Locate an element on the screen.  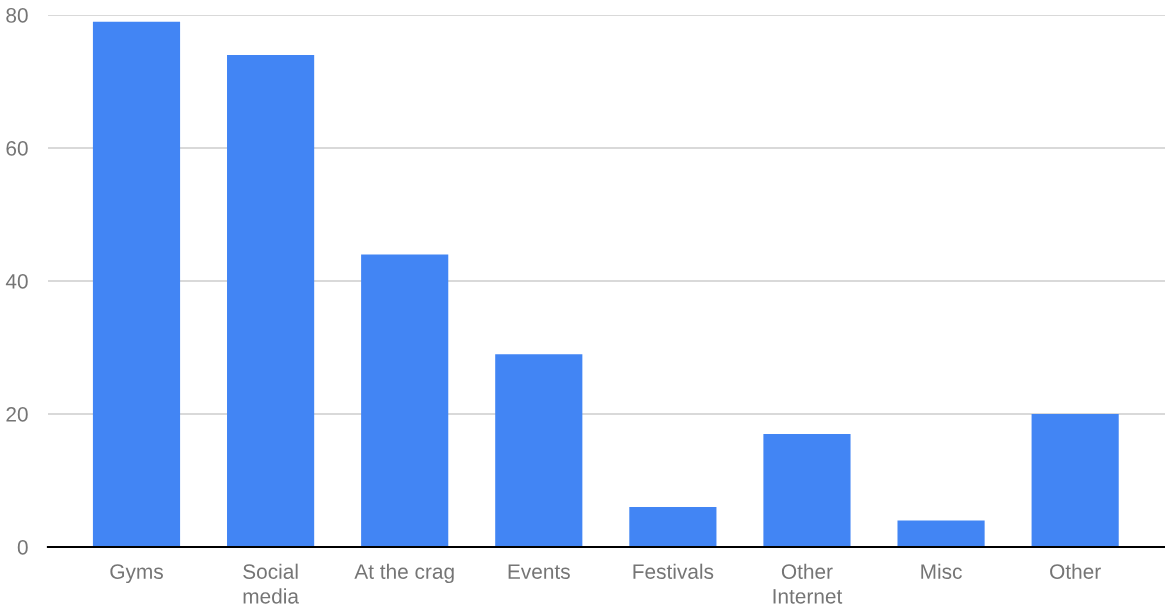
x-tick-label: Misc is located at coordinates (941, 571).